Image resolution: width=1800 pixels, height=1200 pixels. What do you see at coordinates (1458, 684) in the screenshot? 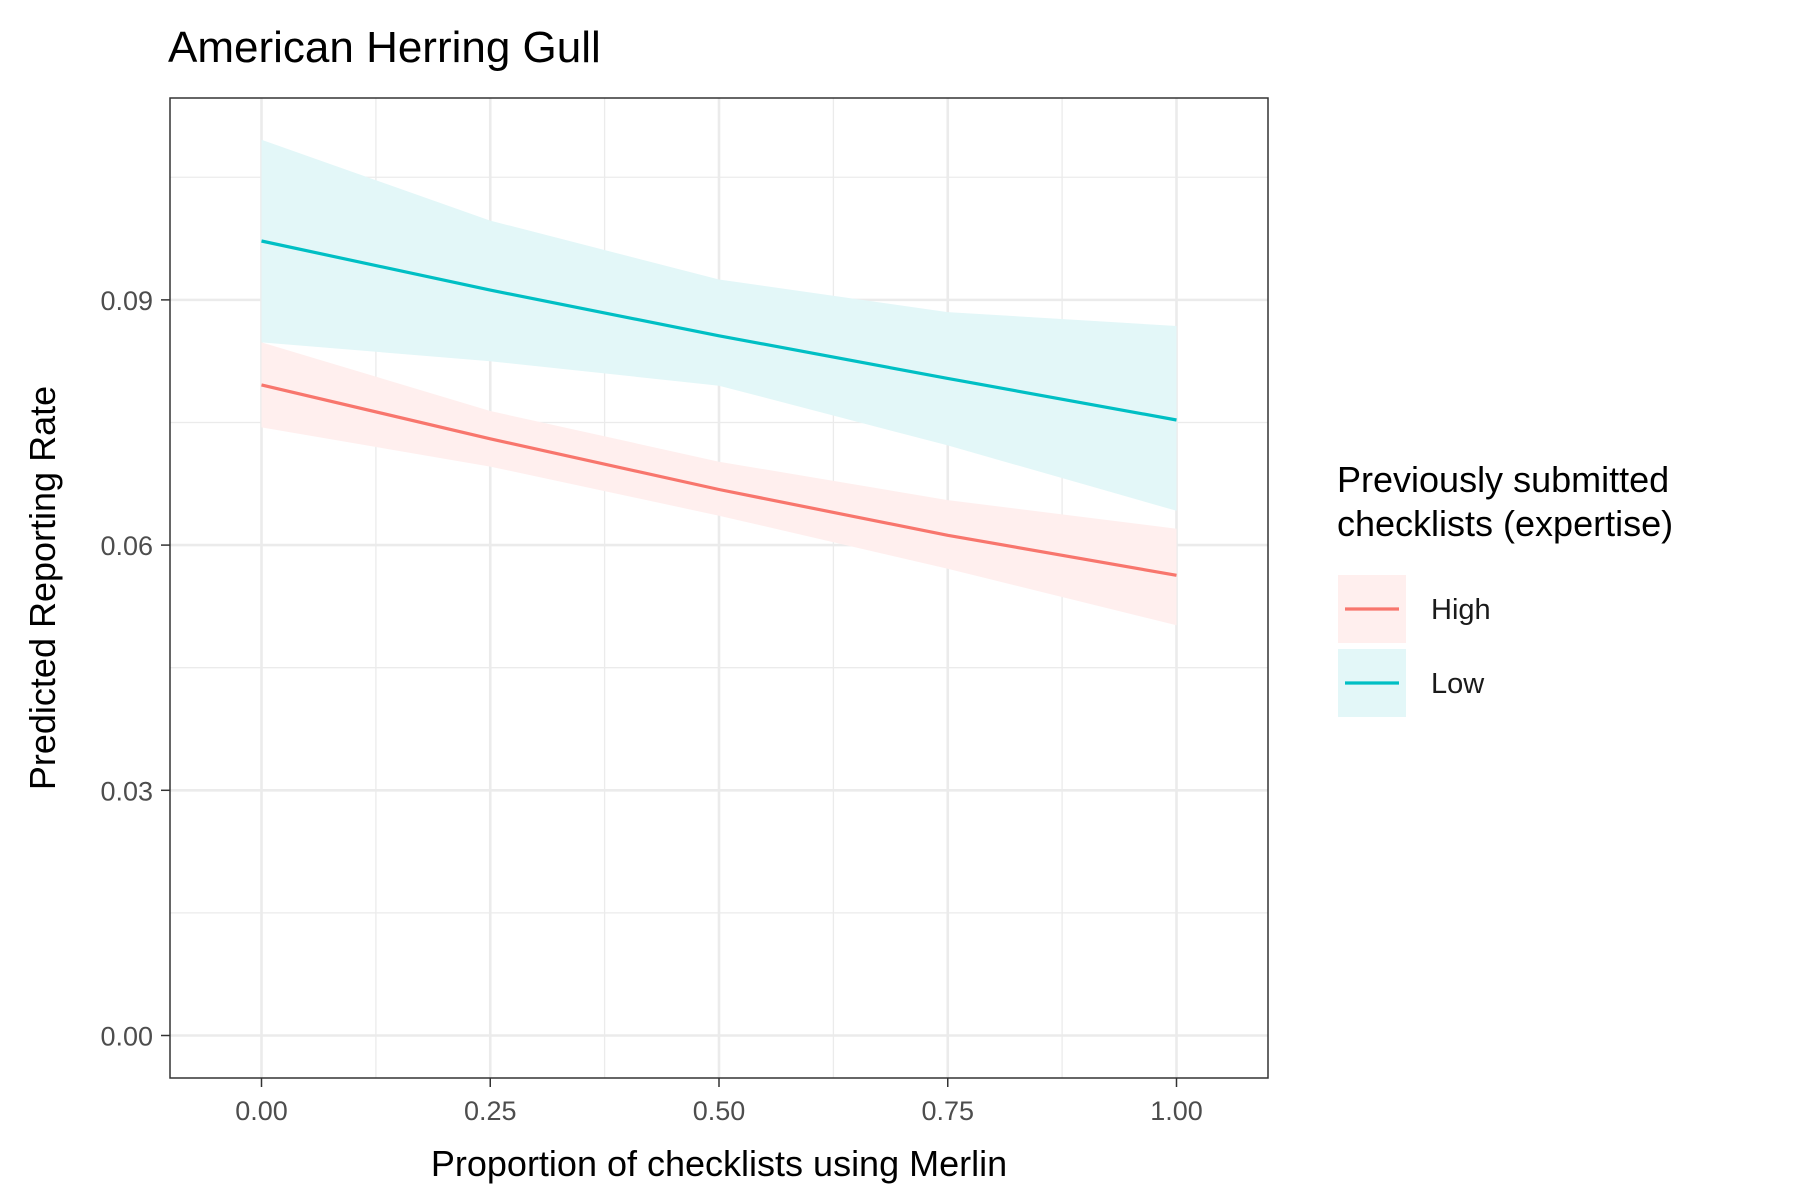
I see `legend-label: Low` at bounding box center [1458, 684].